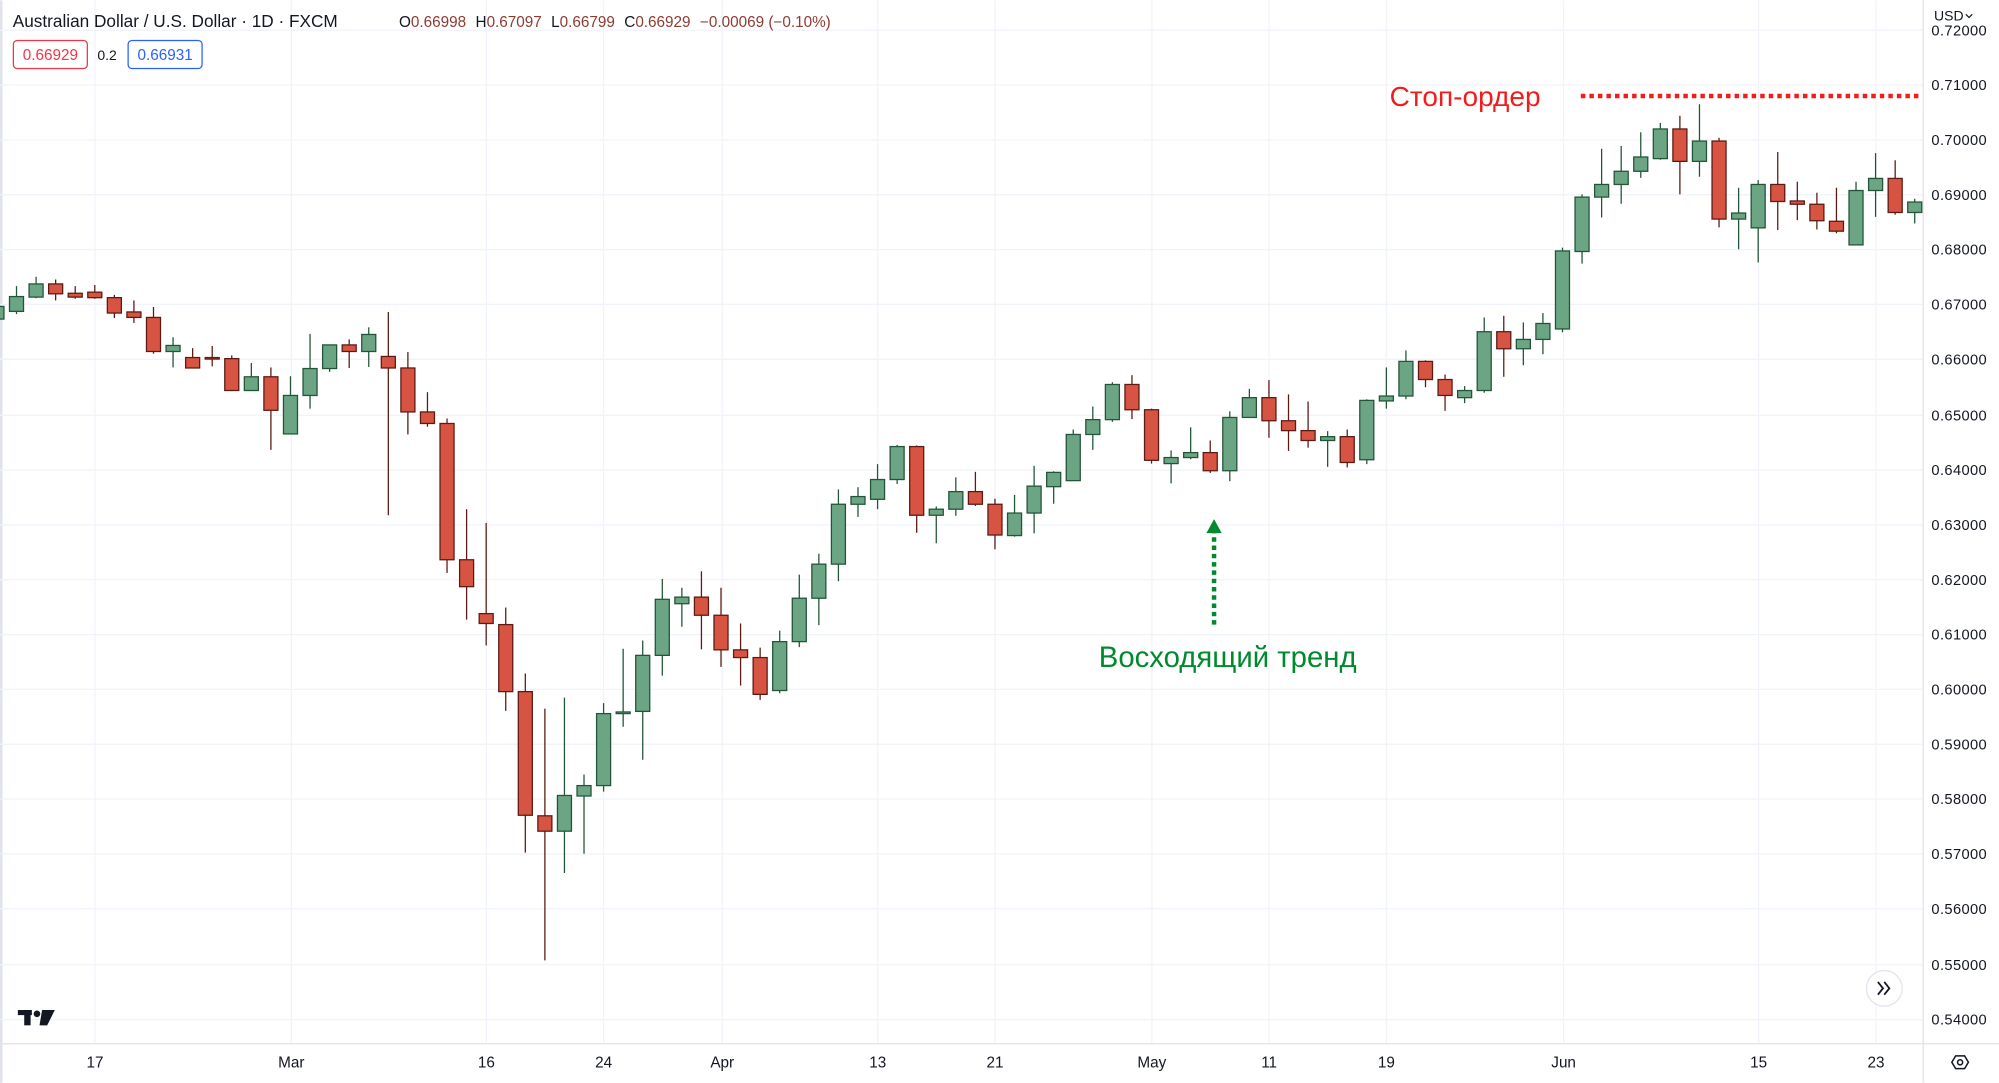 The image size is (1999, 1083). Describe the element at coordinates (1949, 16) in the screenshot. I see `currency-label: USD` at that location.